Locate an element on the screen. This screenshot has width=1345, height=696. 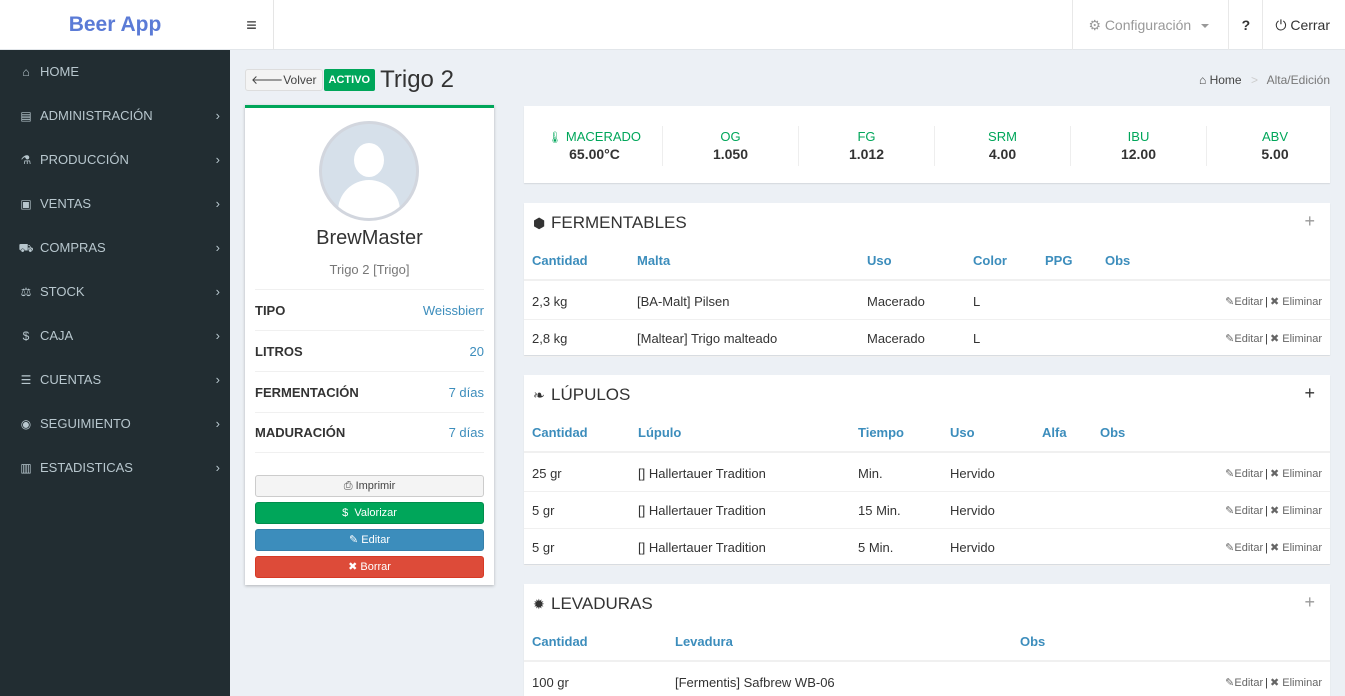
add-lupulo-button: + is located at coordinates (1309, 393).